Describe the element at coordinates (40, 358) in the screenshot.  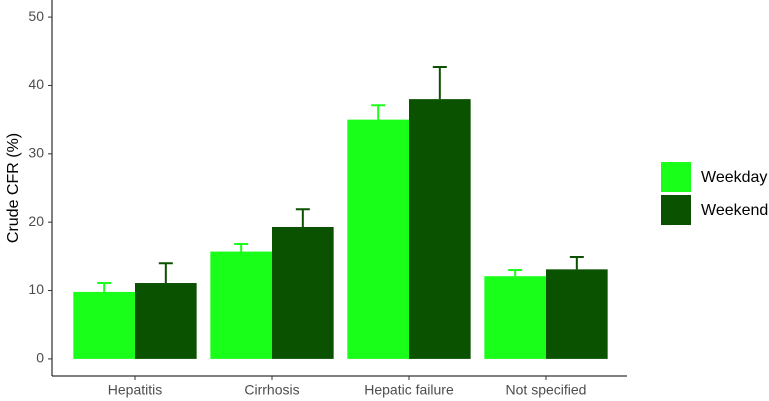
I see `y-tick-label: 0` at that location.